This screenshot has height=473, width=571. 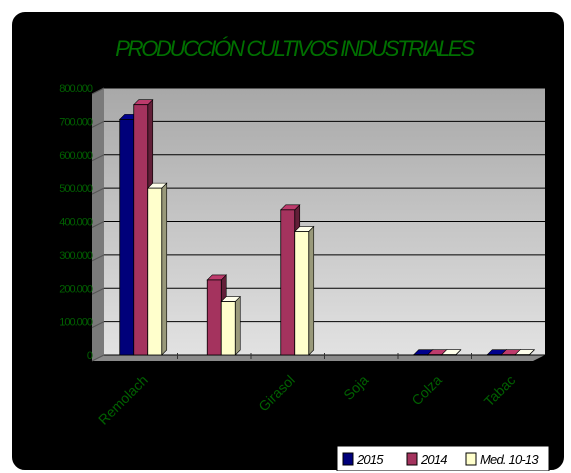 I want to click on plot-floor, so click(x=318, y=358).